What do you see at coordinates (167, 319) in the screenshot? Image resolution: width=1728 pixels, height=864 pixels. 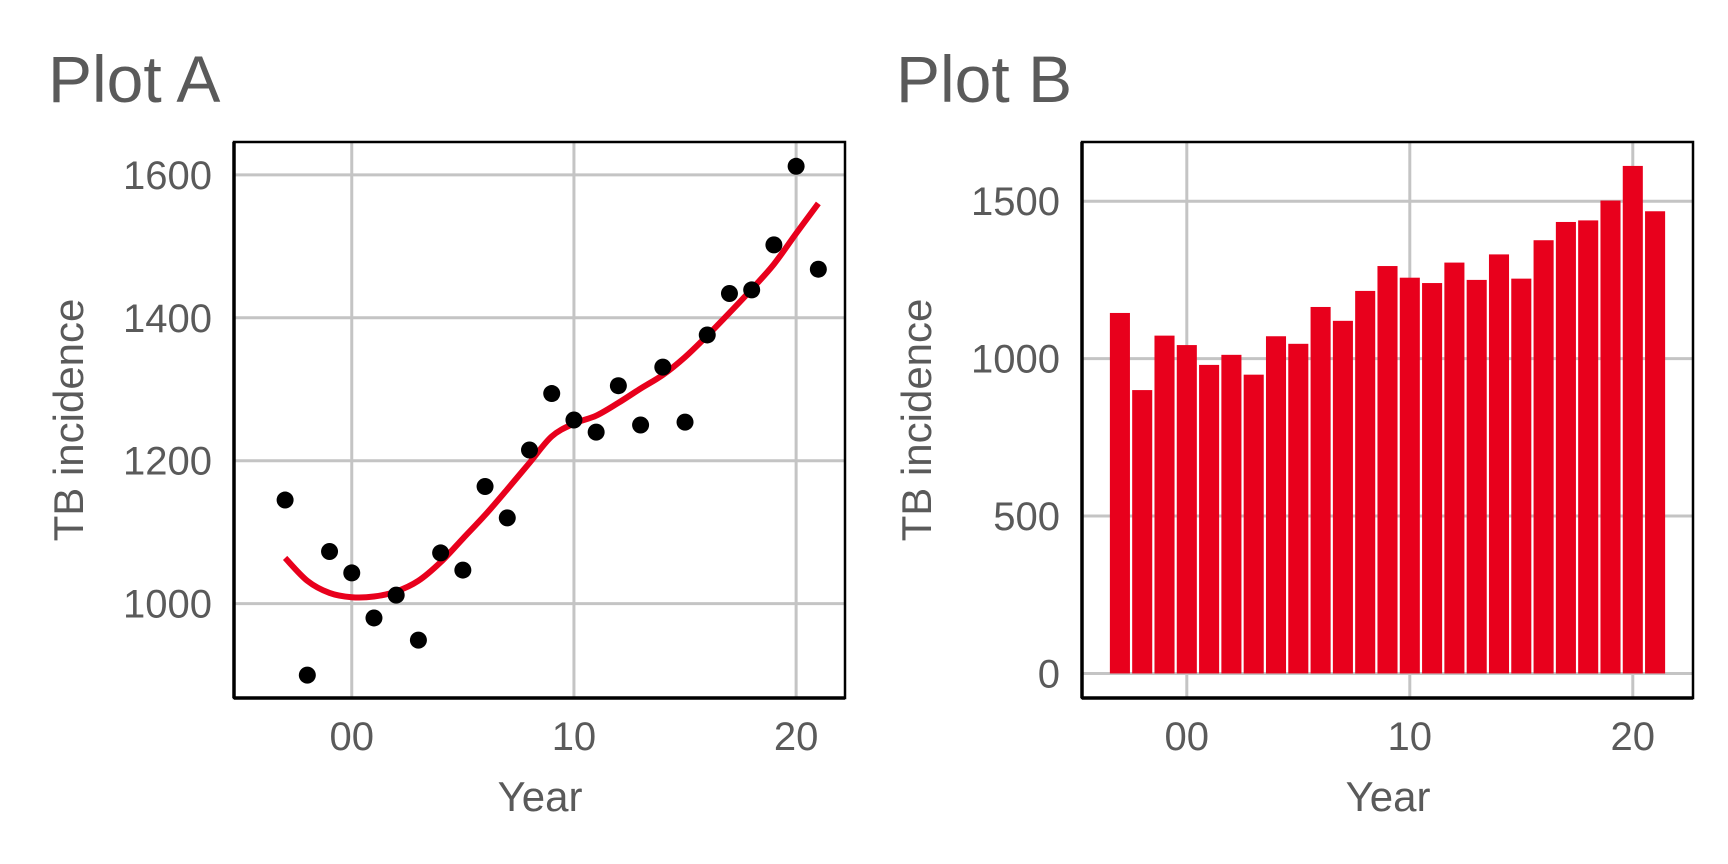 I see `y-tick-label: 1400` at bounding box center [167, 319].